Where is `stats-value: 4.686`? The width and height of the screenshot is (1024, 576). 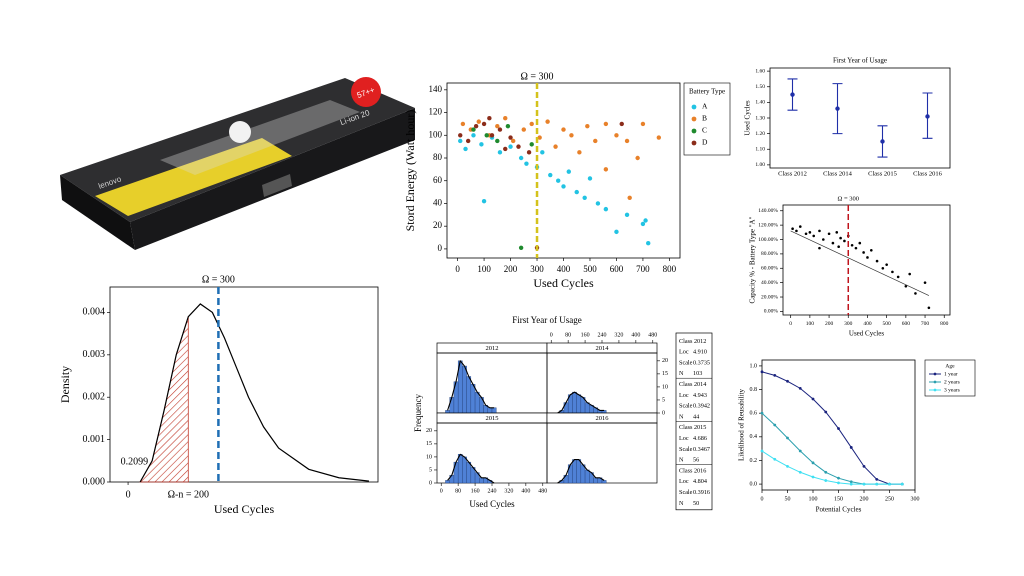
stats-value: 4.686 is located at coordinates (700, 438).